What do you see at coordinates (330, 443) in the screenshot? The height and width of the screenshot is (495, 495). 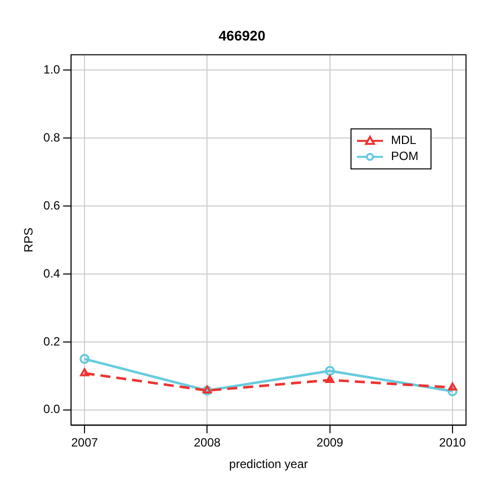 I see `x-tick-label: 2009` at bounding box center [330, 443].